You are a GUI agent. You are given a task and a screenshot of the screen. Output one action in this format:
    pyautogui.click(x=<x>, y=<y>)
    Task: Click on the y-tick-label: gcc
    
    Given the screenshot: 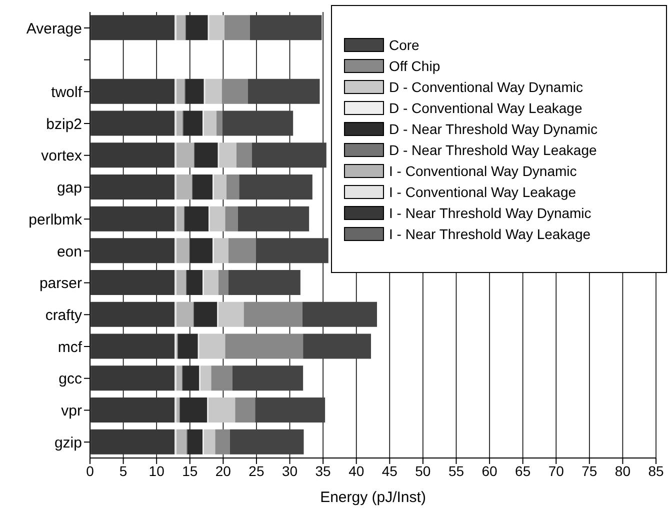 What is the action you would take?
    pyautogui.click(x=70, y=379)
    